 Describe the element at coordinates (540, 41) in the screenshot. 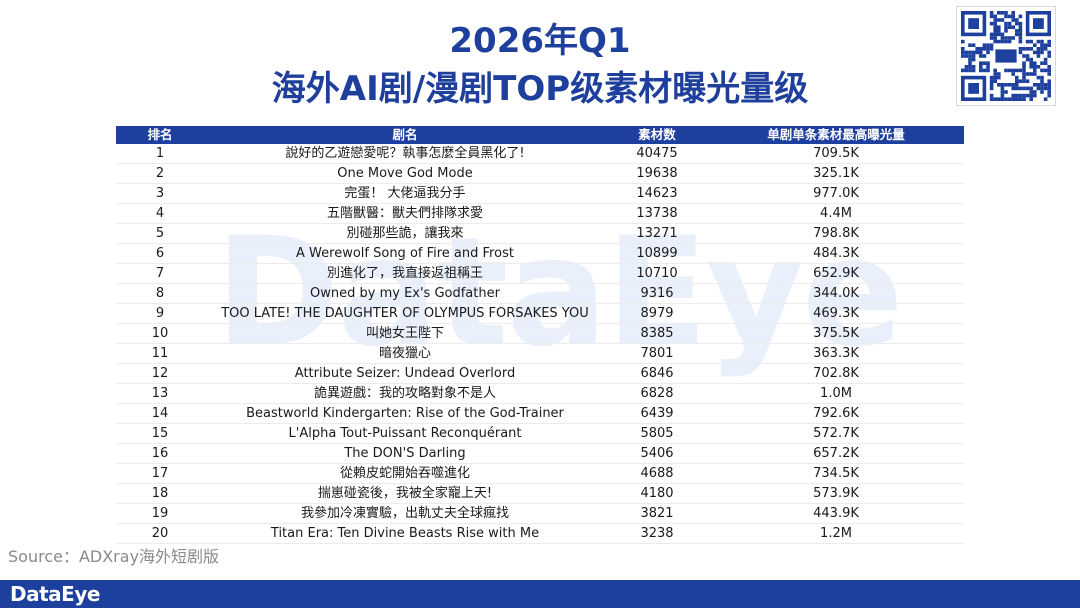

I see `page-title-line1: 2026年Q1` at that location.